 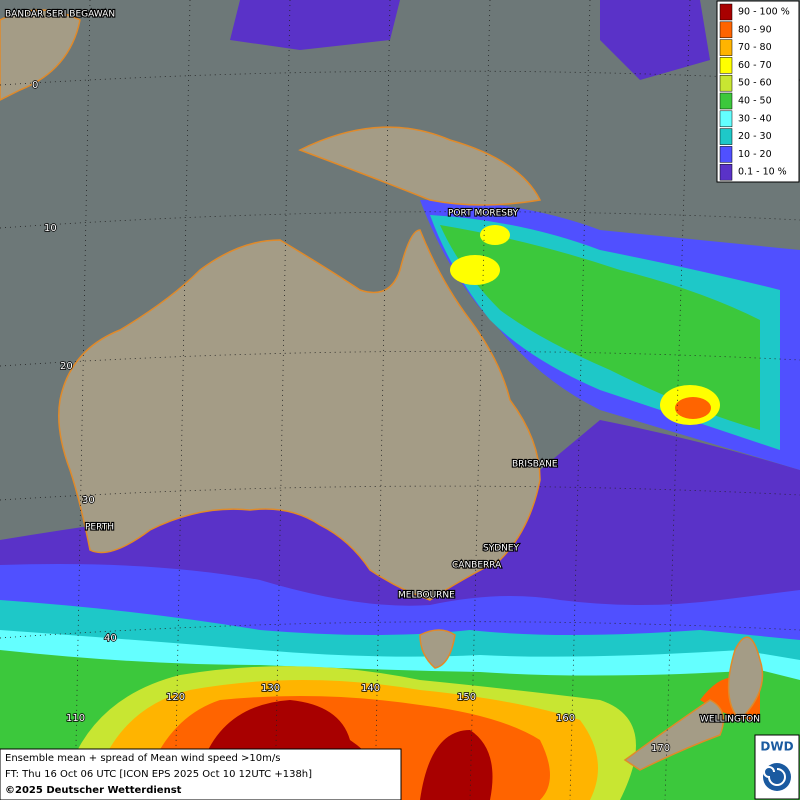 I want to click on place-label: PORT MORESBY, so click(x=483, y=214).